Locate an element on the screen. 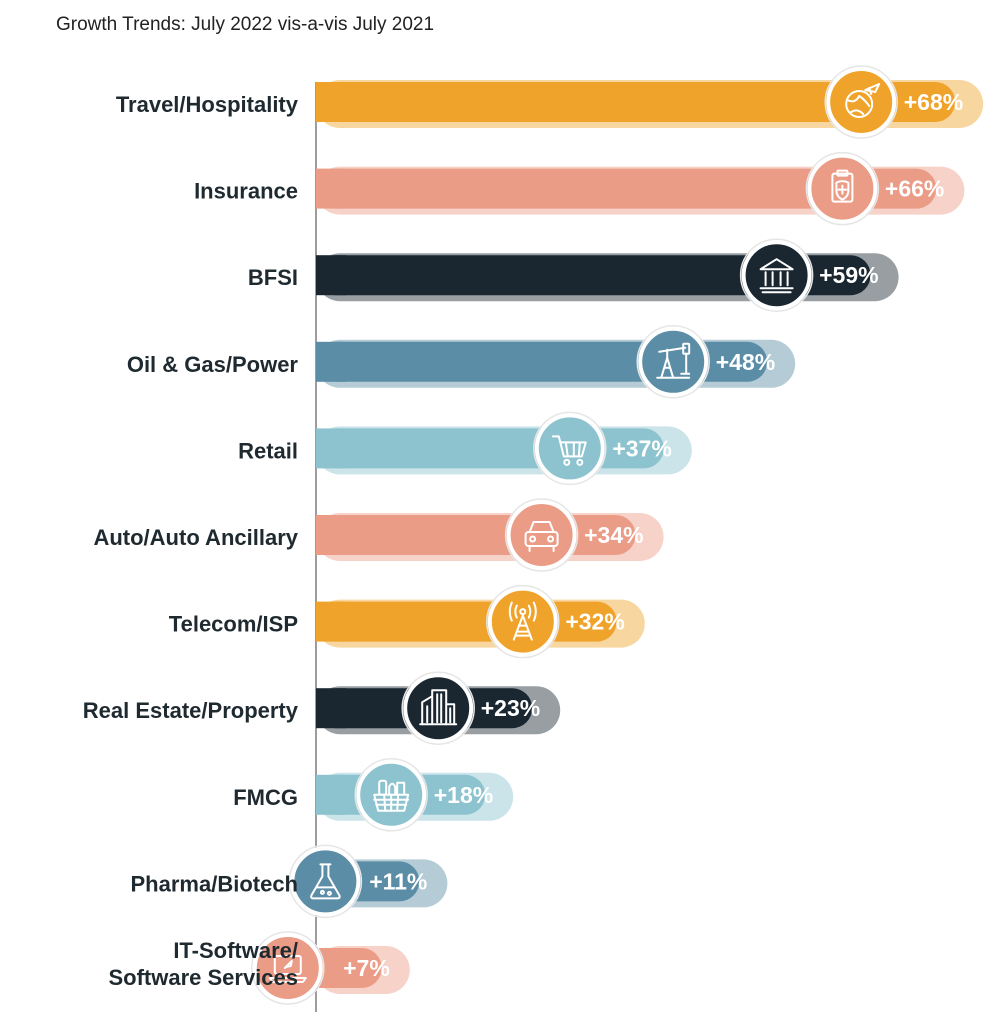 Image resolution: width=1002 pixels, height=1024 pixels. bar-group: +11% Pharma/Biotech is located at coordinates (289, 881).